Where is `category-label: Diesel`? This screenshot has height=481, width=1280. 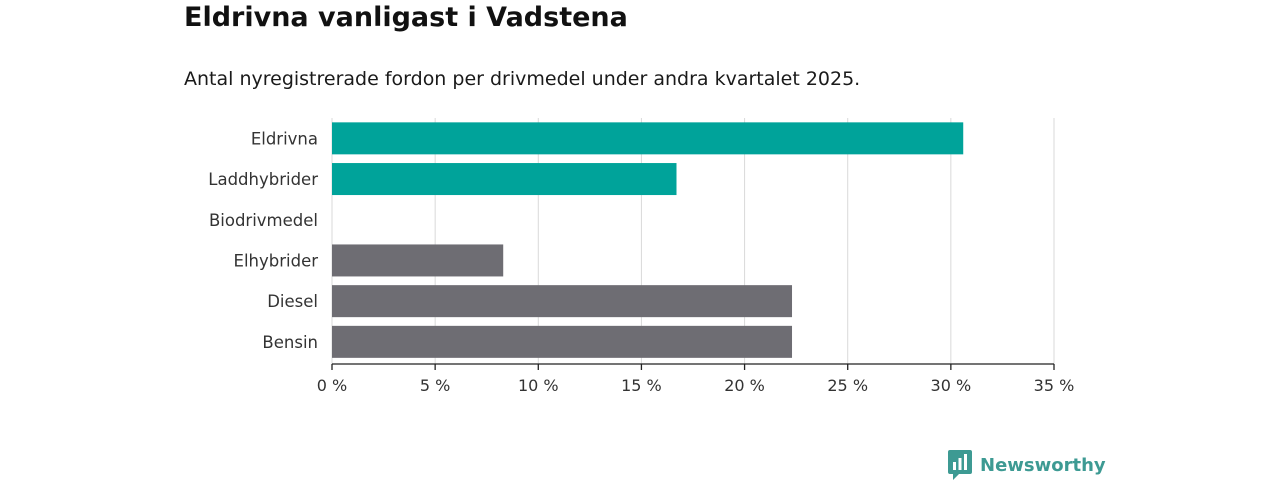 category-label: Diesel is located at coordinates (292, 301).